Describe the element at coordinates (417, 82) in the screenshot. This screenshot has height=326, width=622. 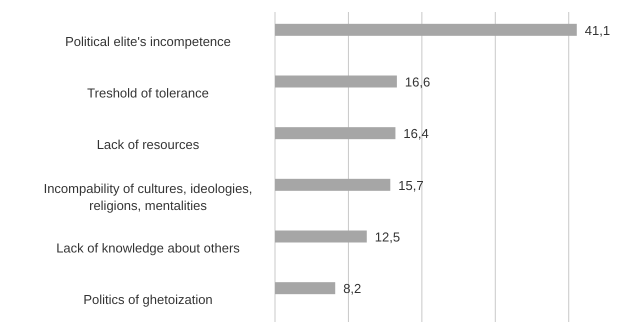
I see `data-label: 16,6` at that location.